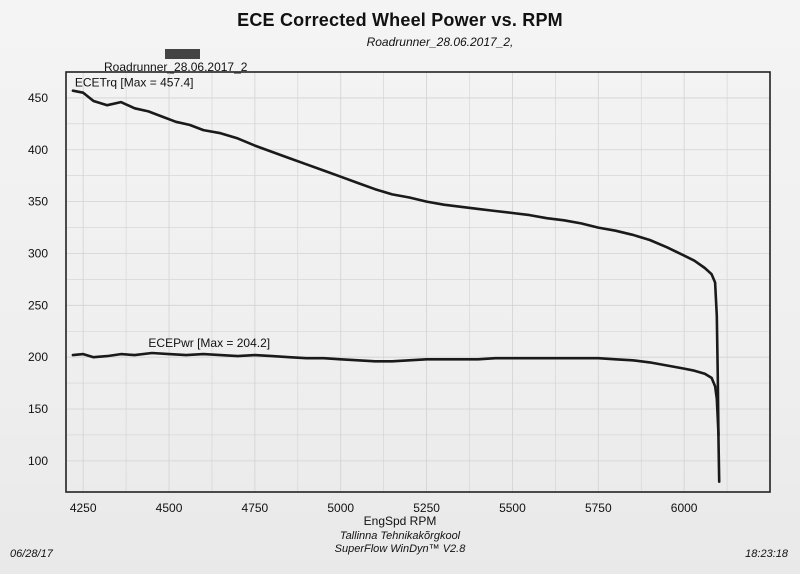 This screenshot has height=574, width=800. What do you see at coordinates (38, 409) in the screenshot?
I see `y-tick-label: 150` at bounding box center [38, 409].